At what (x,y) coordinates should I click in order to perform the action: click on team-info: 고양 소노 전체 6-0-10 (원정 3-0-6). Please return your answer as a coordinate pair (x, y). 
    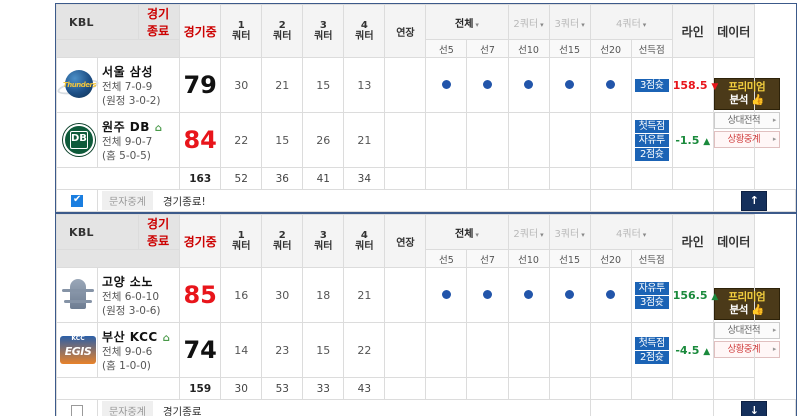
    Looking at the image, I should click on (139, 295).